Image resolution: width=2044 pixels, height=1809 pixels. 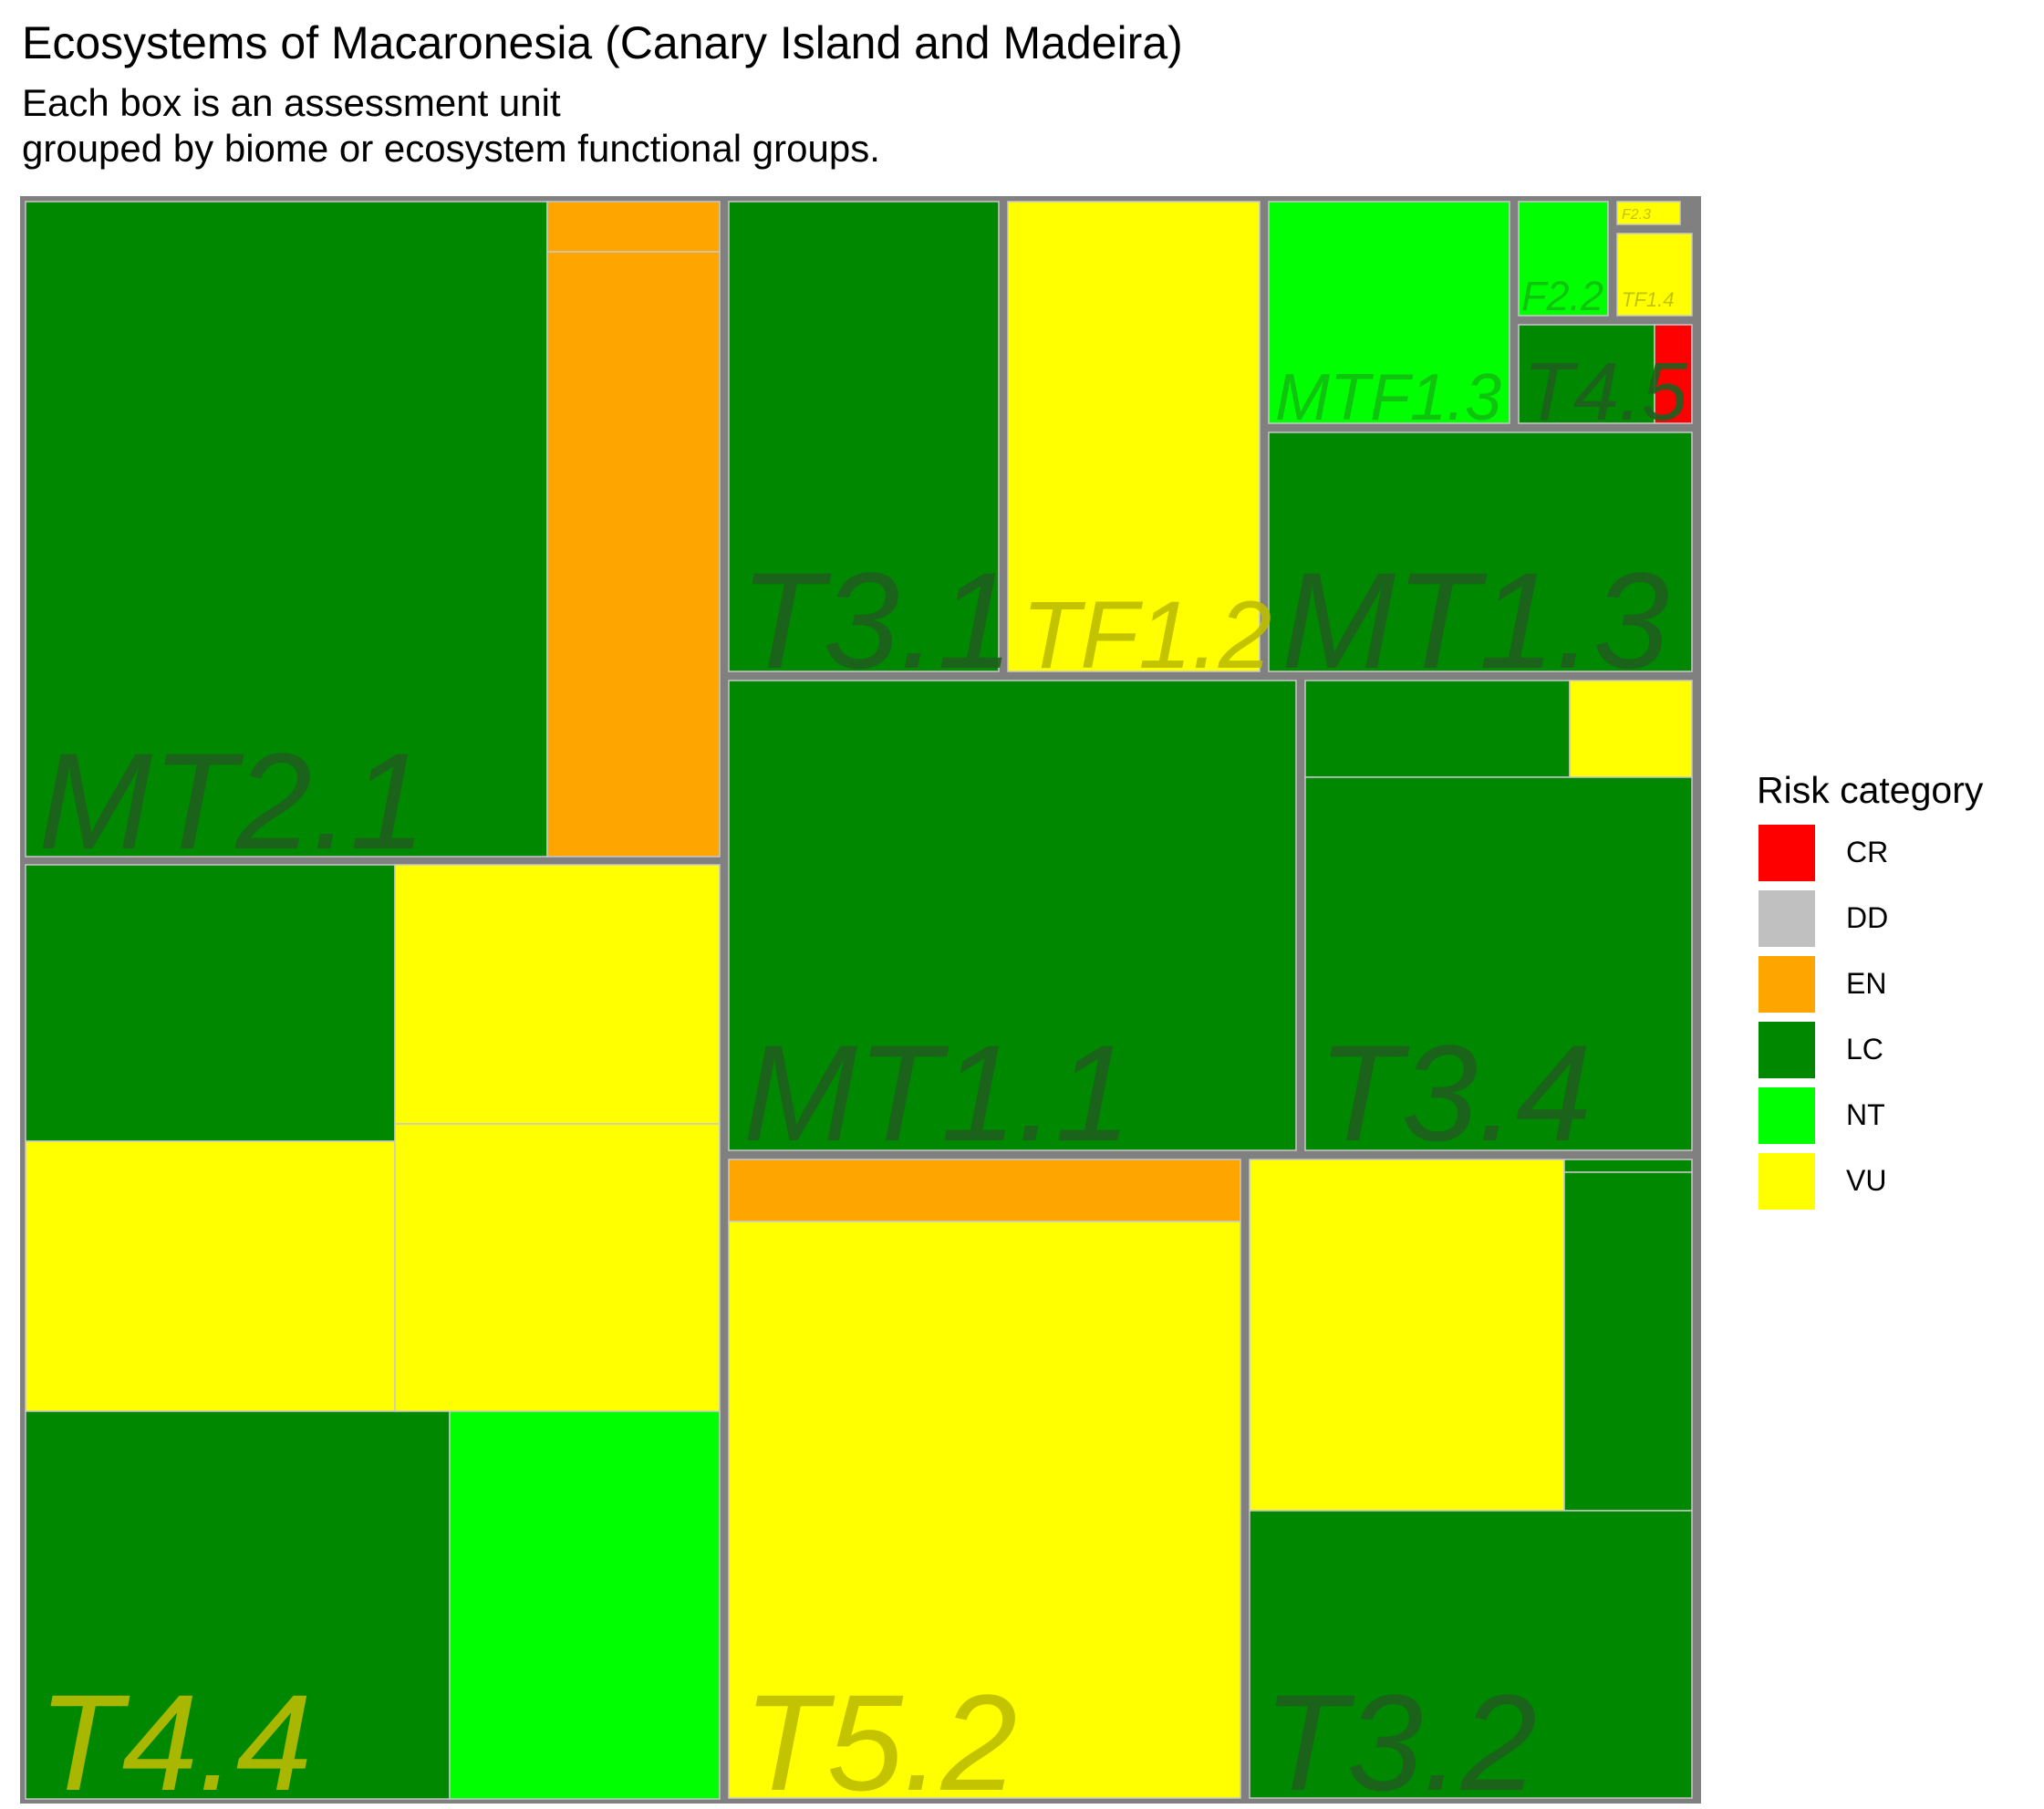 What do you see at coordinates (937, 1093) in the screenshot?
I see `group-label-mt1-1: MT1.1` at bounding box center [937, 1093].